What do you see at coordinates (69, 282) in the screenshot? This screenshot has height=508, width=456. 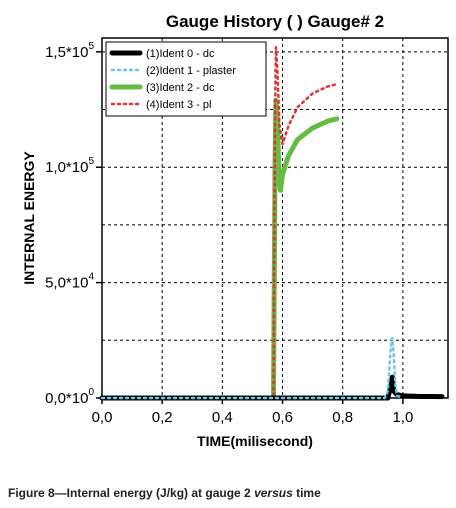 I see `y-tick-label-1: 5,0*104` at bounding box center [69, 282].